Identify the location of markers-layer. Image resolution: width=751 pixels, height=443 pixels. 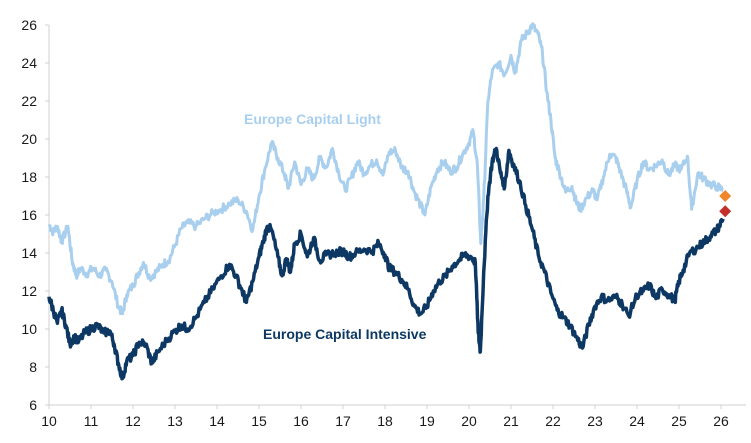
(725, 204).